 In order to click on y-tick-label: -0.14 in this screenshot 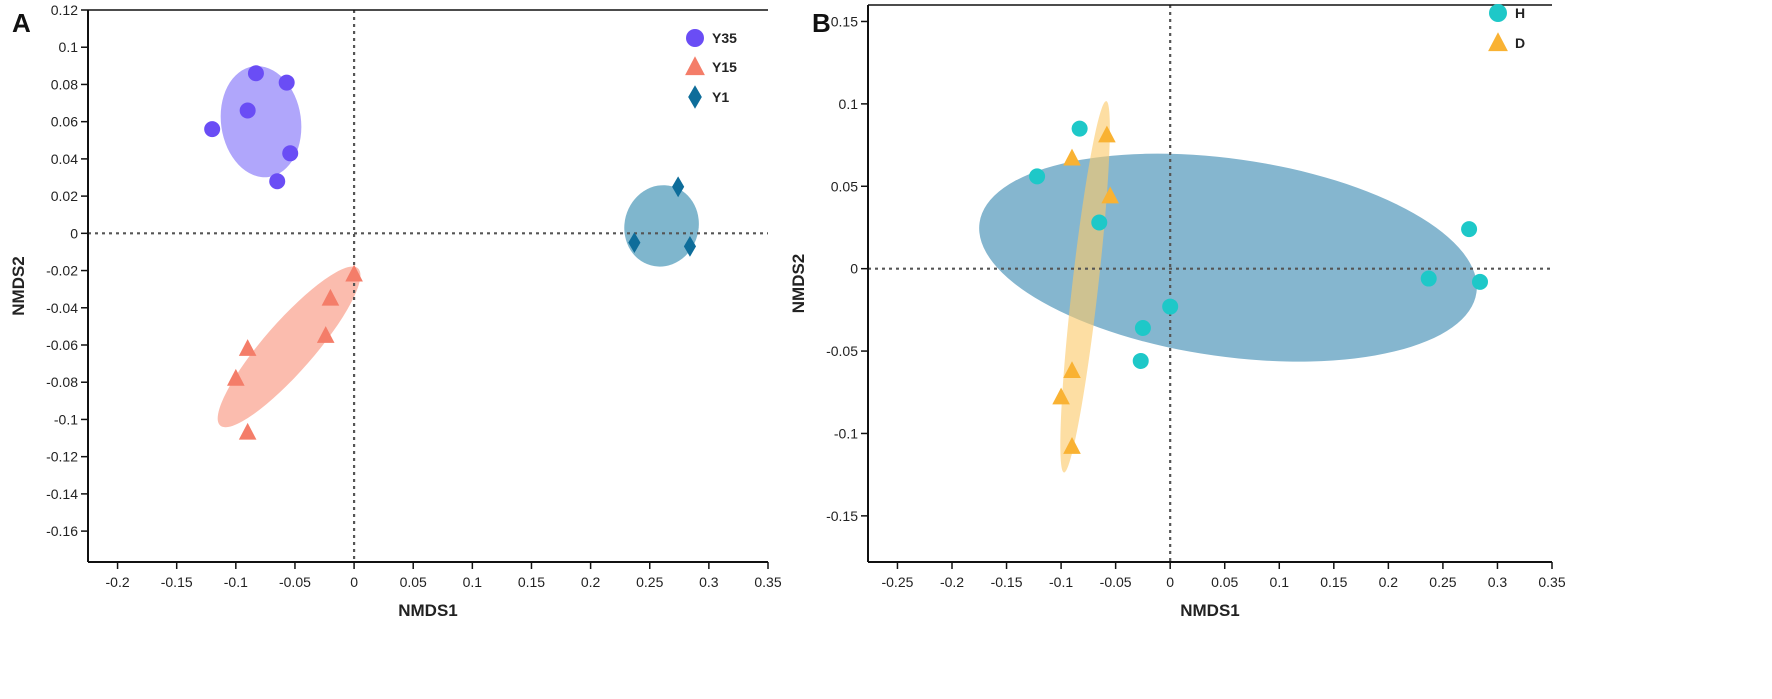, I will do `click(62, 494)`.